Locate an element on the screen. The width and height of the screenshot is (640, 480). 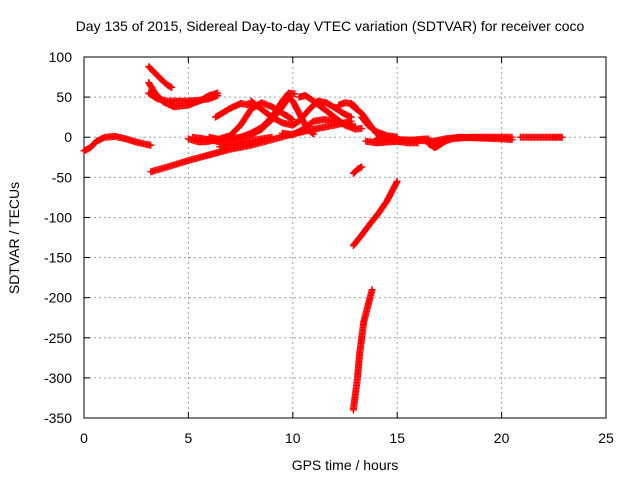
y-axis-label: SDTVAR / TECUs is located at coordinates (14, 238).